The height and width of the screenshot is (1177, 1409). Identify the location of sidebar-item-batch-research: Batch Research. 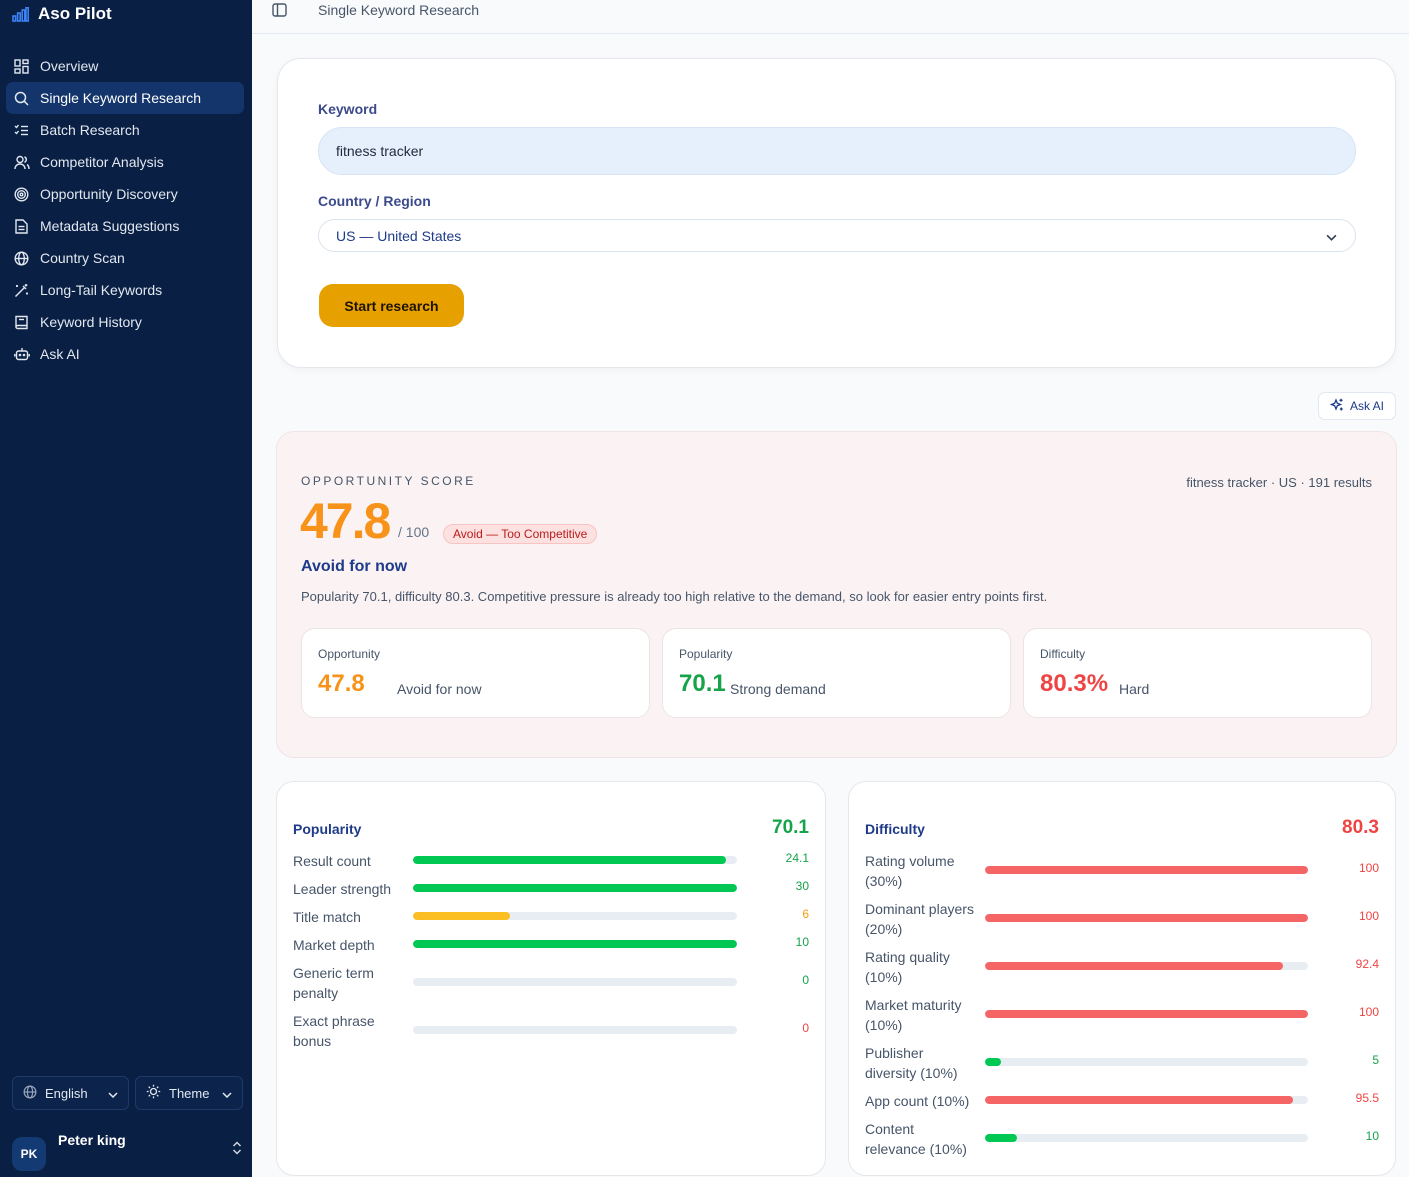
(125, 130).